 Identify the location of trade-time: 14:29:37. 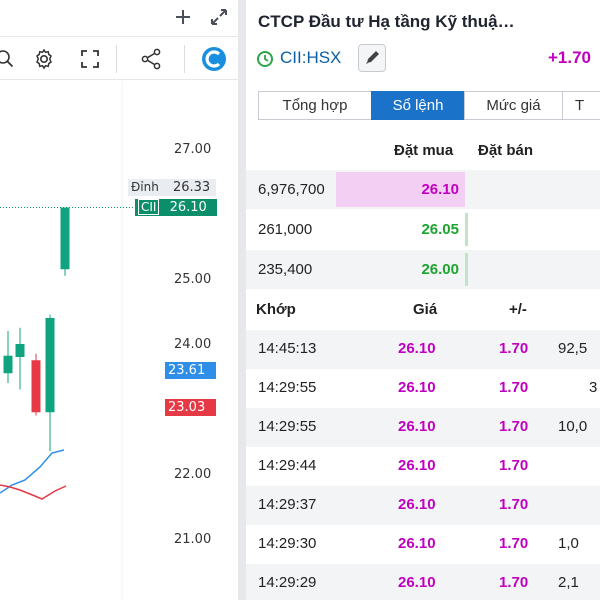
(287, 504).